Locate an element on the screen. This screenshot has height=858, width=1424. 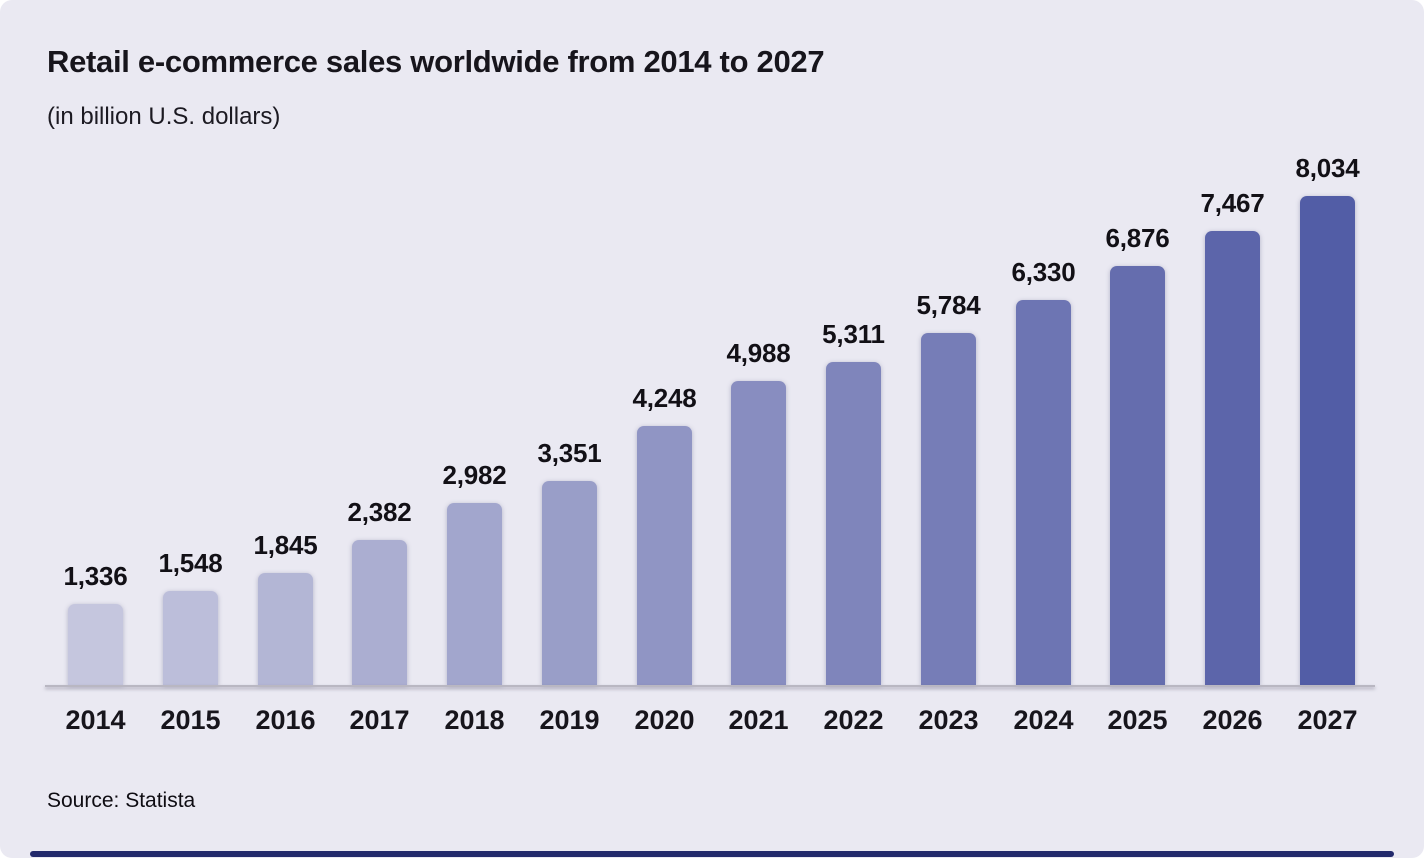
x-axis-label-2020: 2020 is located at coordinates (664, 720).